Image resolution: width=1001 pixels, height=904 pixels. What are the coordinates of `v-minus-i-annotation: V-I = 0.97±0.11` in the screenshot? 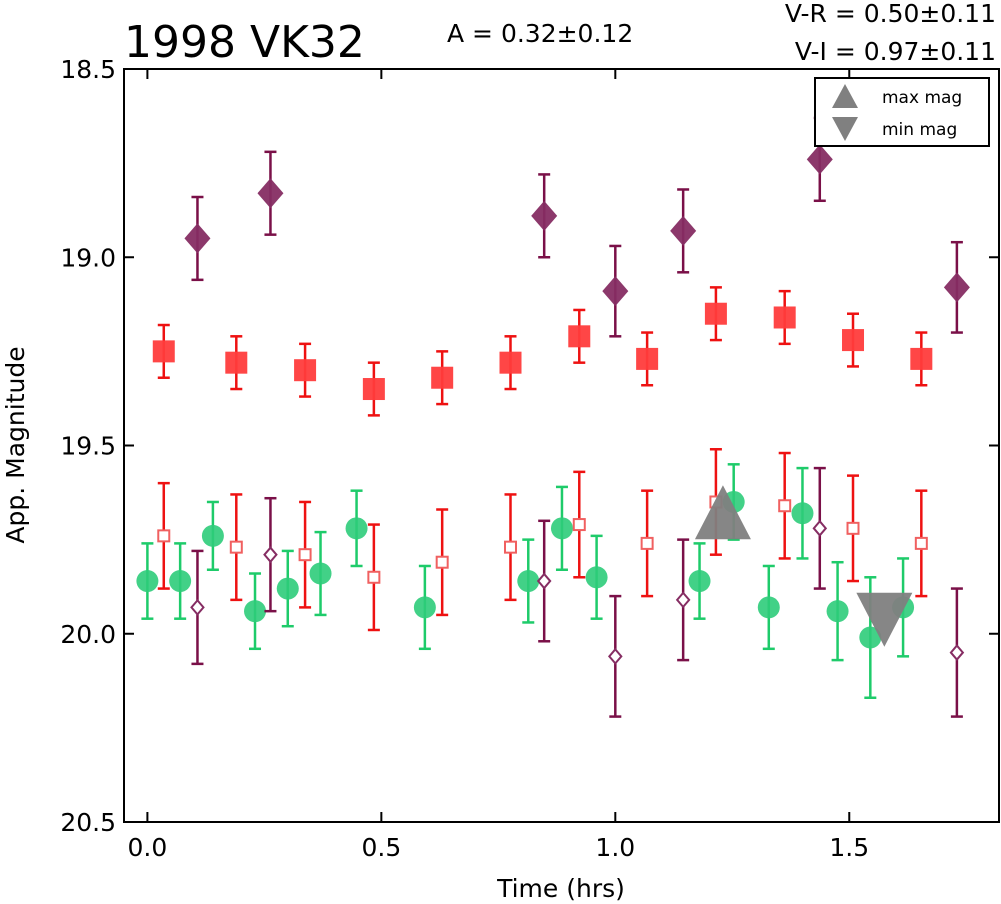 It's located at (895, 51).